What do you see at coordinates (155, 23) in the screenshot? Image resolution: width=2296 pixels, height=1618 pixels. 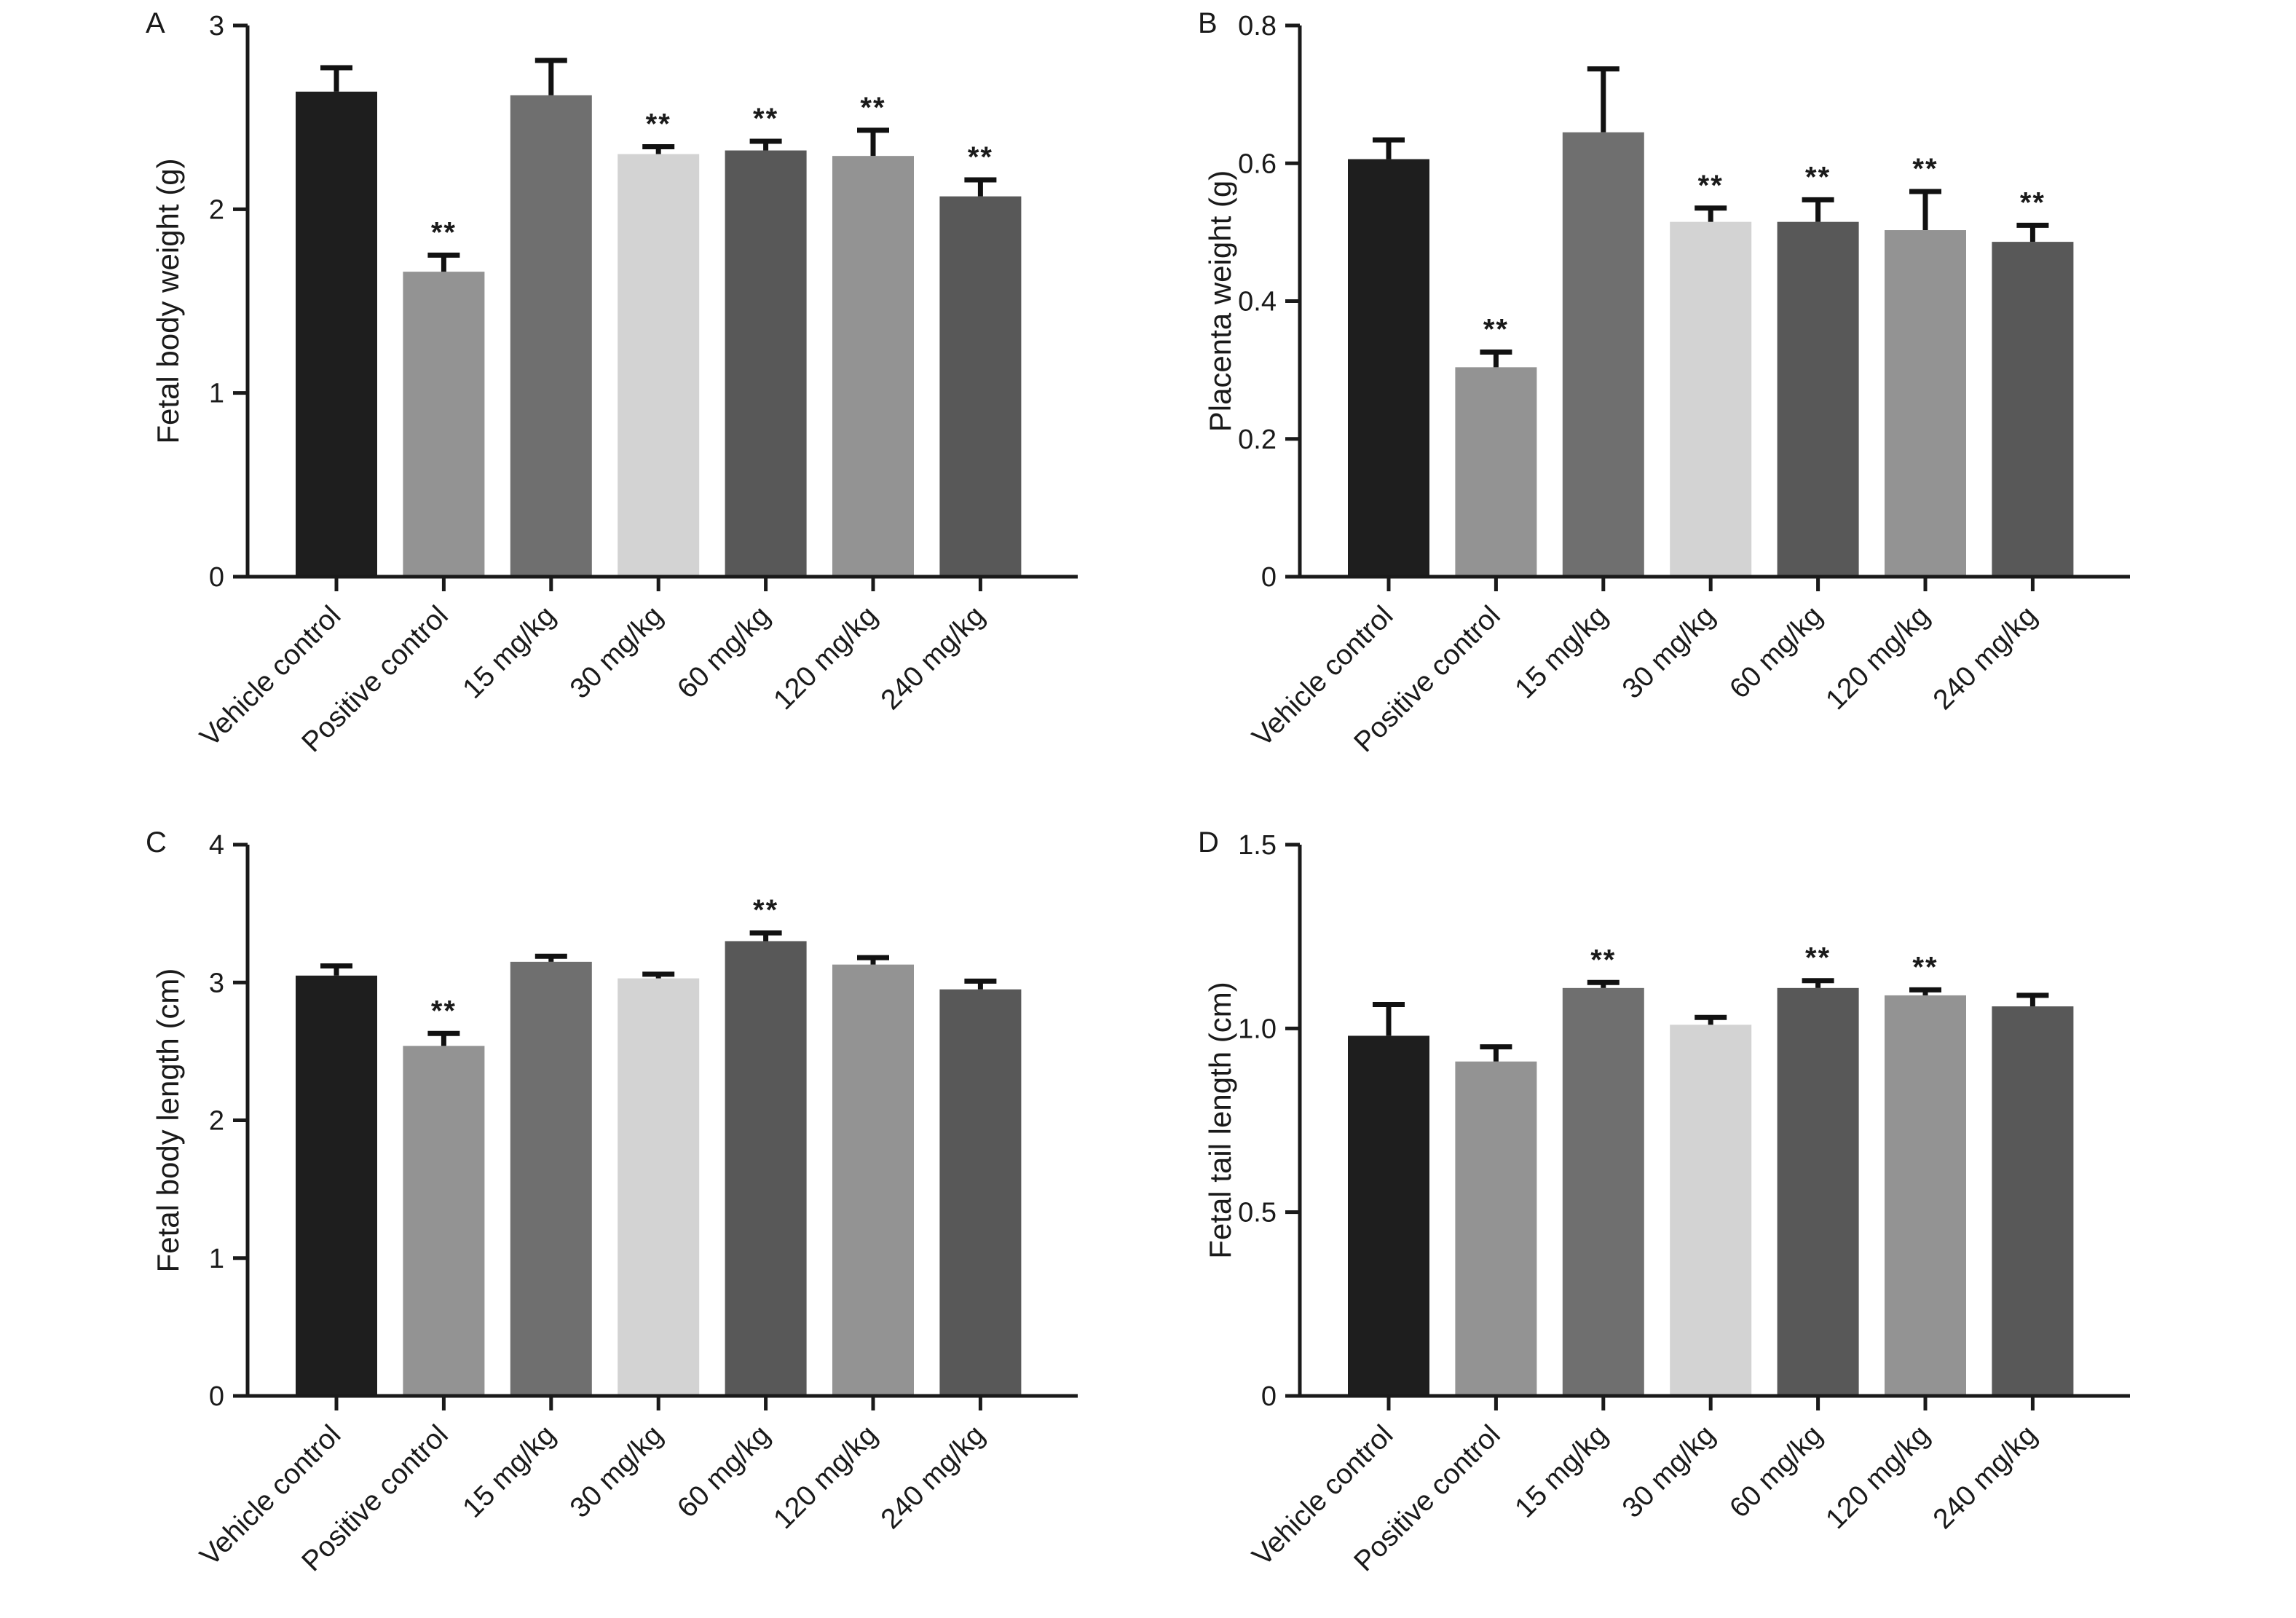 I see `panel-letter: A` at bounding box center [155, 23].